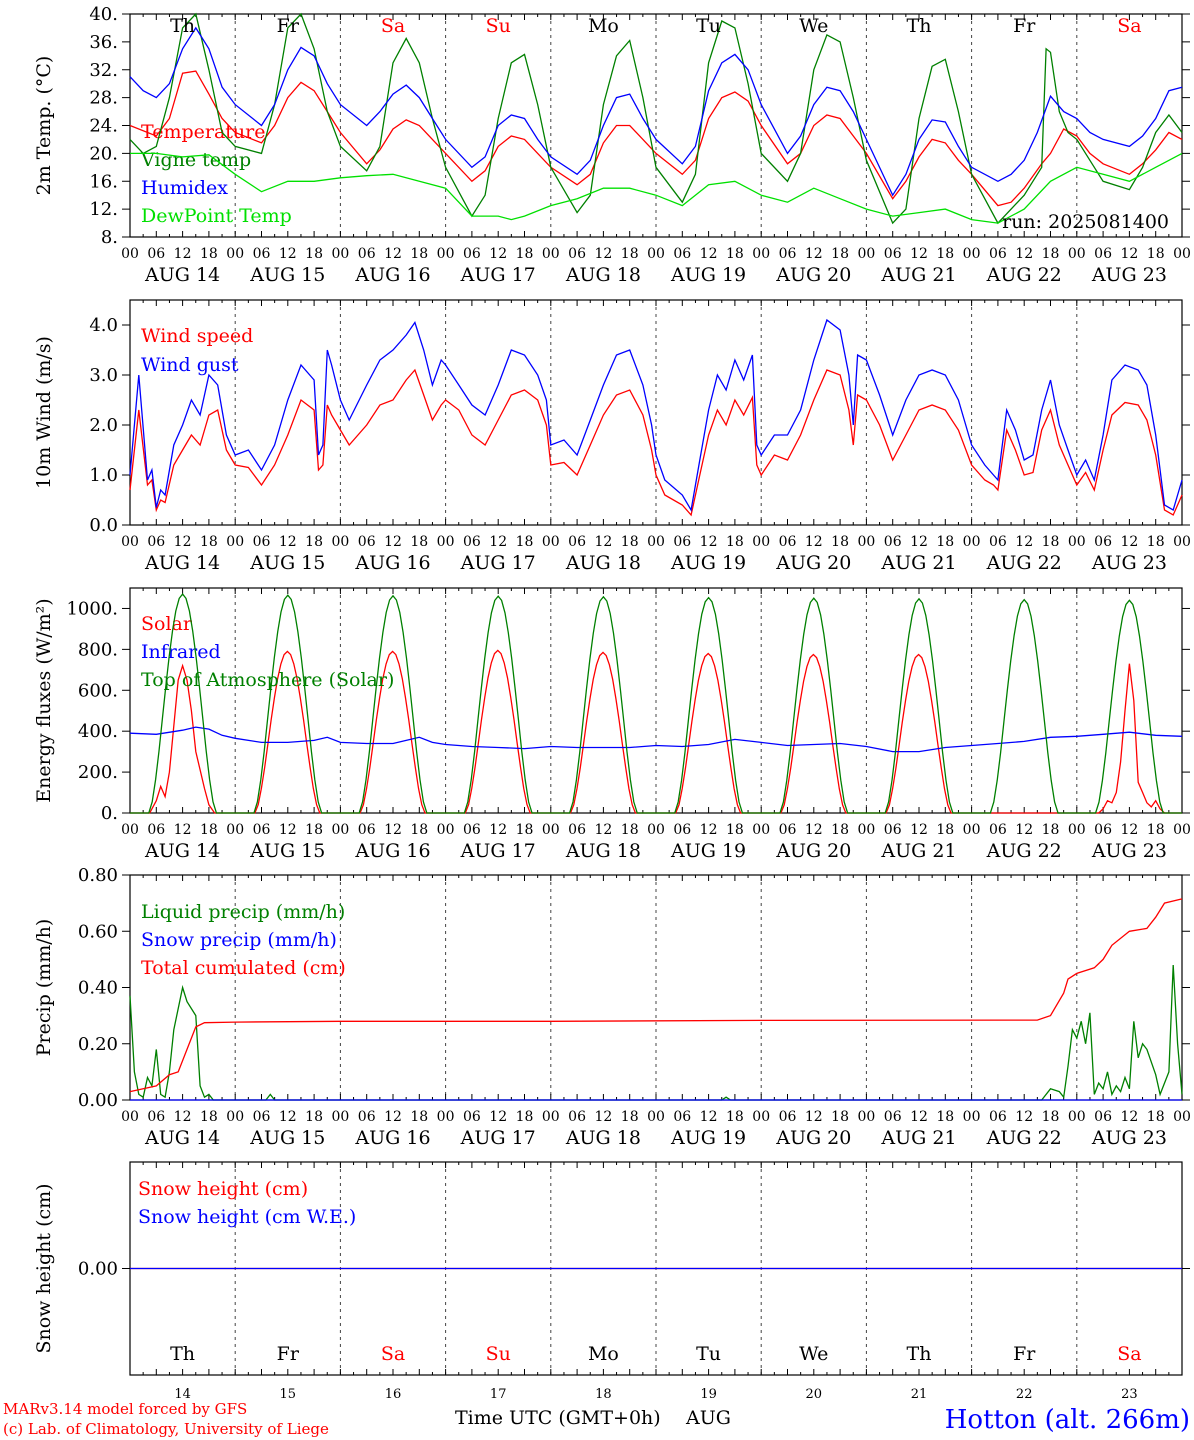  I want to click on snow-weekday-label: Sa, so click(1129, 1354).